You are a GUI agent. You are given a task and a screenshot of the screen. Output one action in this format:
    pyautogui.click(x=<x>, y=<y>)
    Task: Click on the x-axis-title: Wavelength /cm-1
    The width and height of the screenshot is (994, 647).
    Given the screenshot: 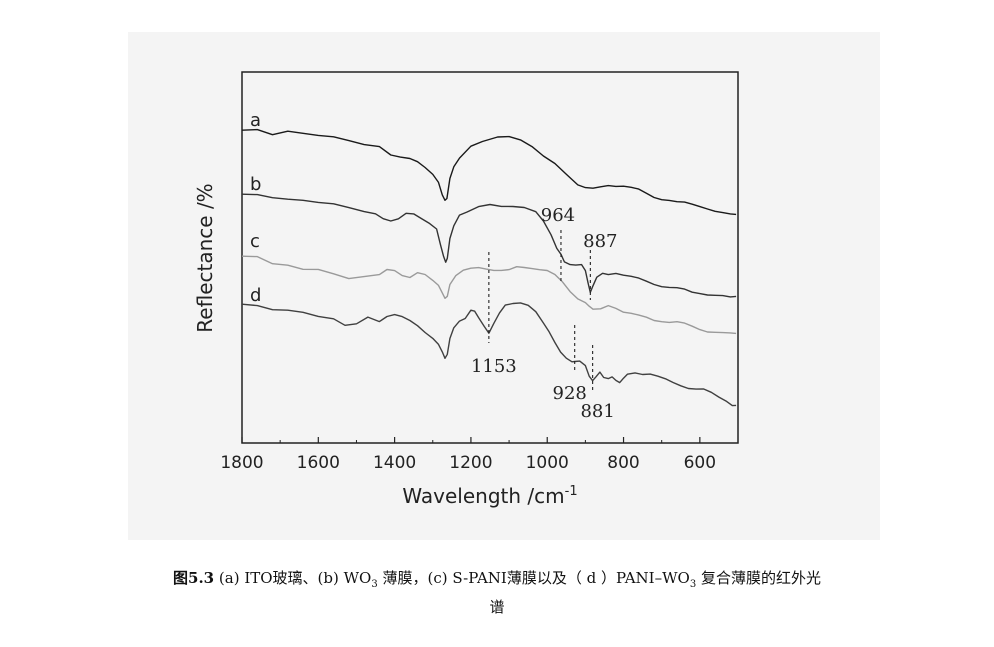 What is the action you would take?
    pyautogui.click(x=489, y=496)
    